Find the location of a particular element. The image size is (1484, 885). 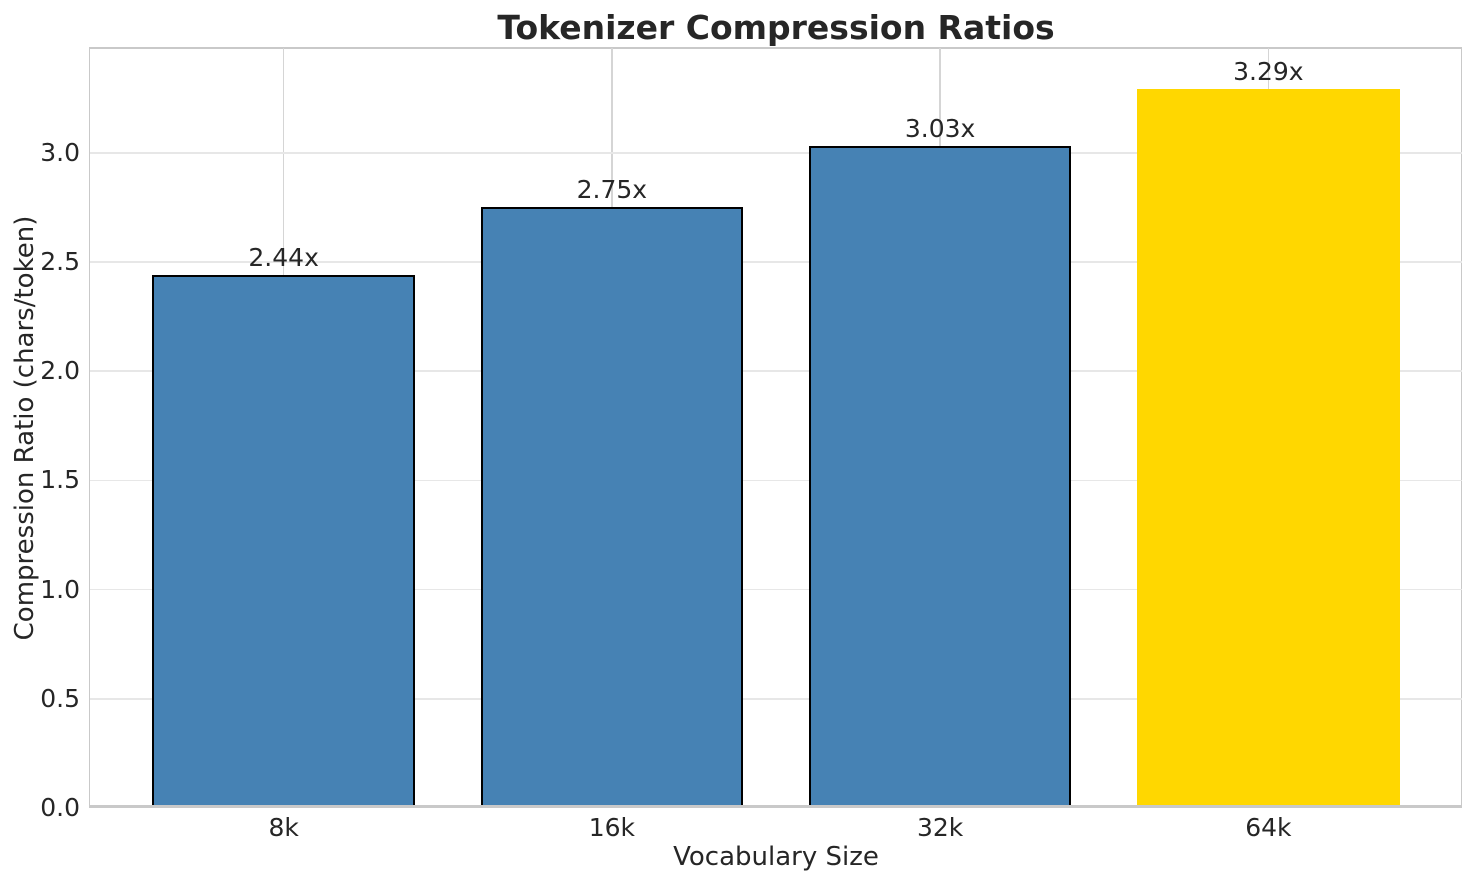

x-tick-label: 16k is located at coordinates (612, 827).